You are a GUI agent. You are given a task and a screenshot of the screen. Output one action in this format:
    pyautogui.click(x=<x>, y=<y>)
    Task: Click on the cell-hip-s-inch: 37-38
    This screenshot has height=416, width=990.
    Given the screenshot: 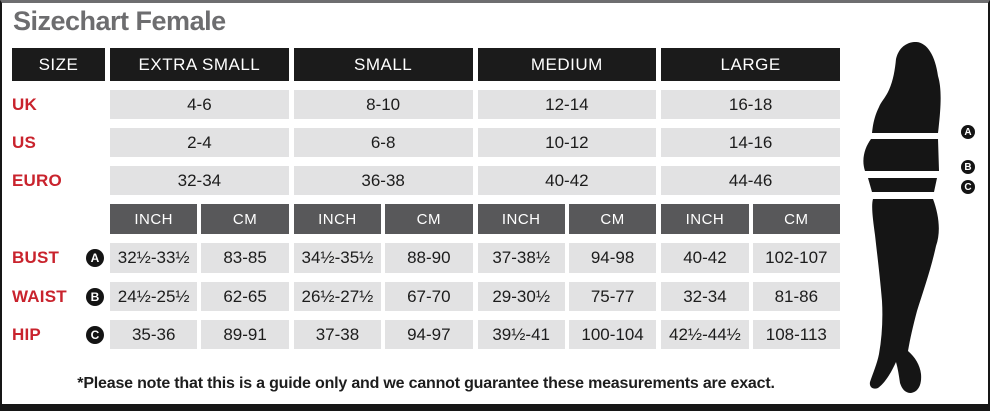 What is the action you would take?
    pyautogui.click(x=337, y=334)
    